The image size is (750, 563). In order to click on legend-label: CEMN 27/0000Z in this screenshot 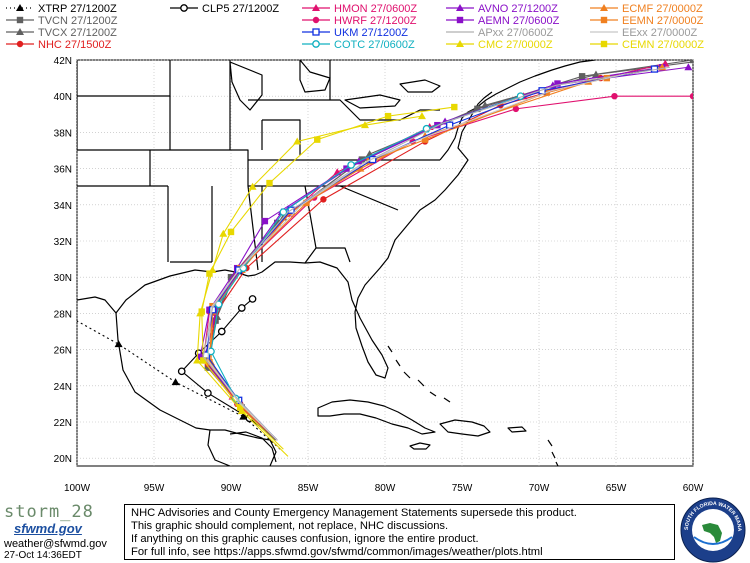, I will do `click(663, 45)`.